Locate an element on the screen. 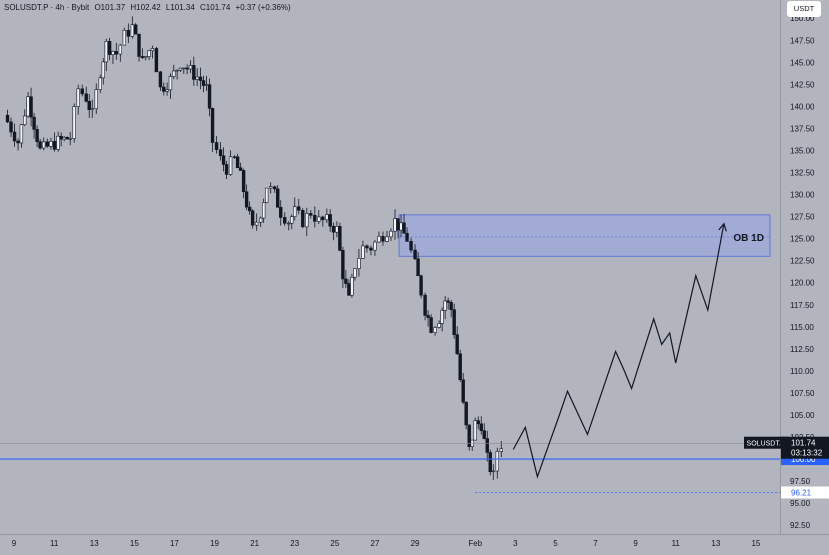 The image size is (829, 555). low-price-label: 96.21 is located at coordinates (801, 492).